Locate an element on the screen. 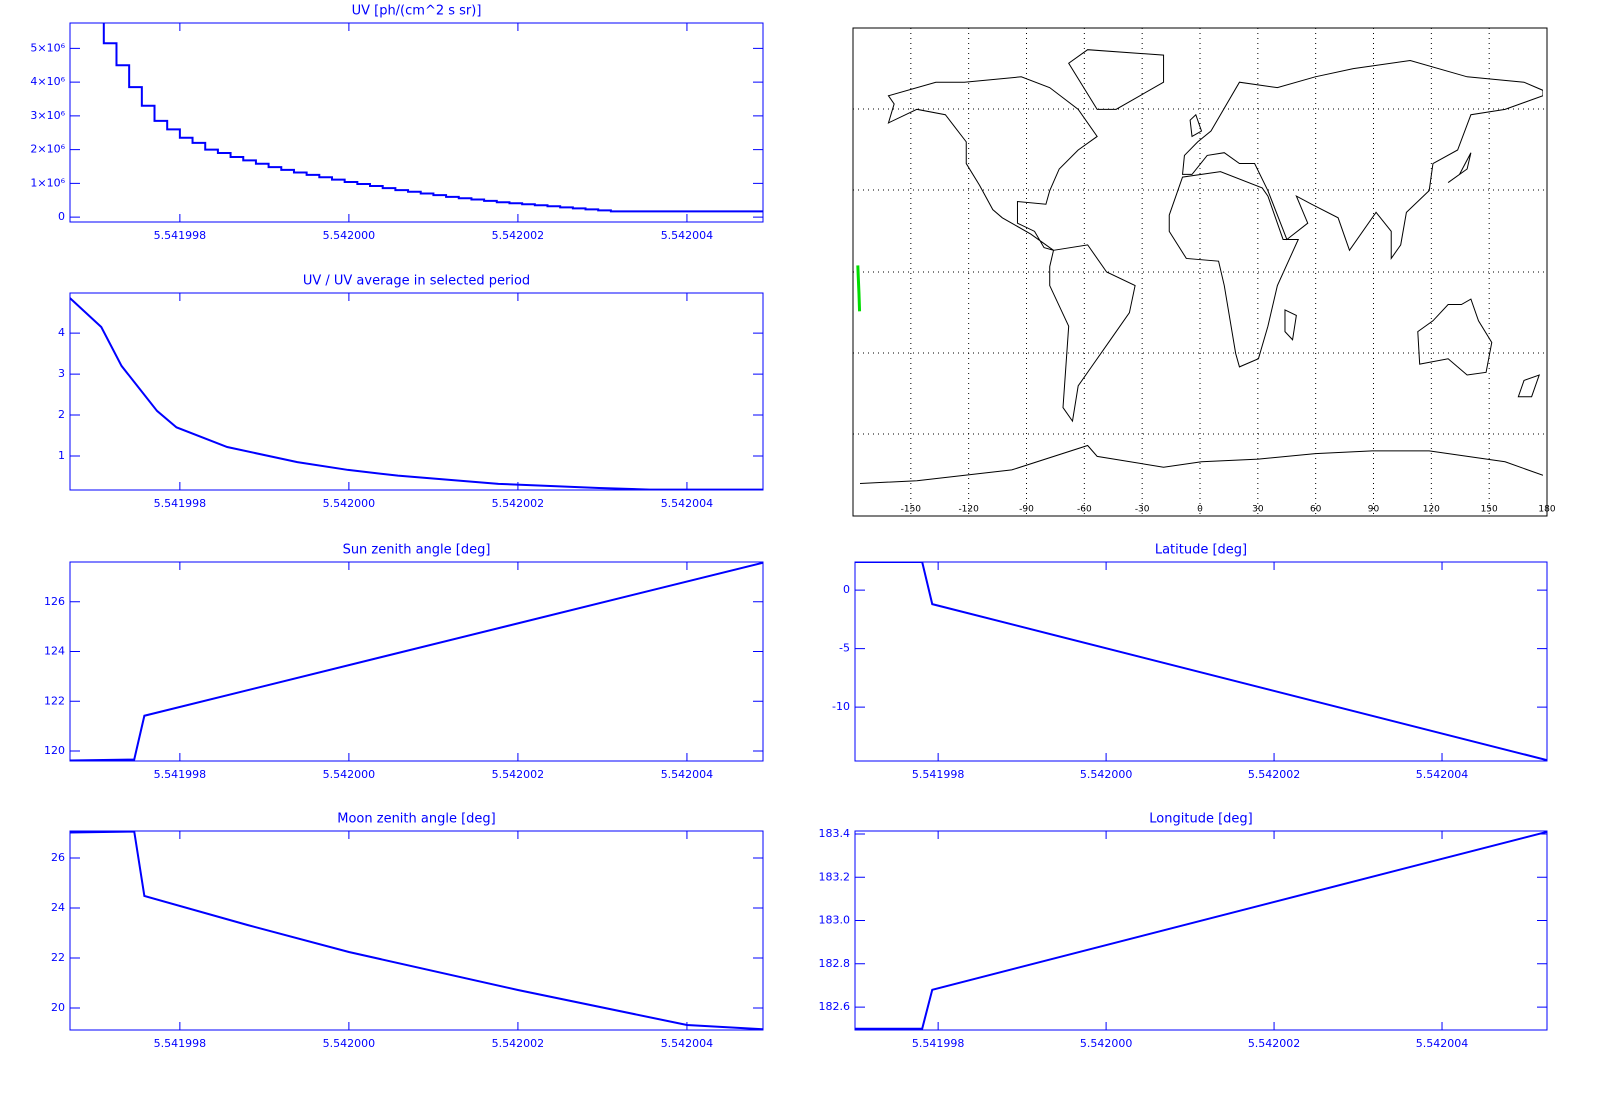 The height and width of the screenshot is (1100, 1600). chart-title: UV / UV average in selected period is located at coordinates (416, 281).